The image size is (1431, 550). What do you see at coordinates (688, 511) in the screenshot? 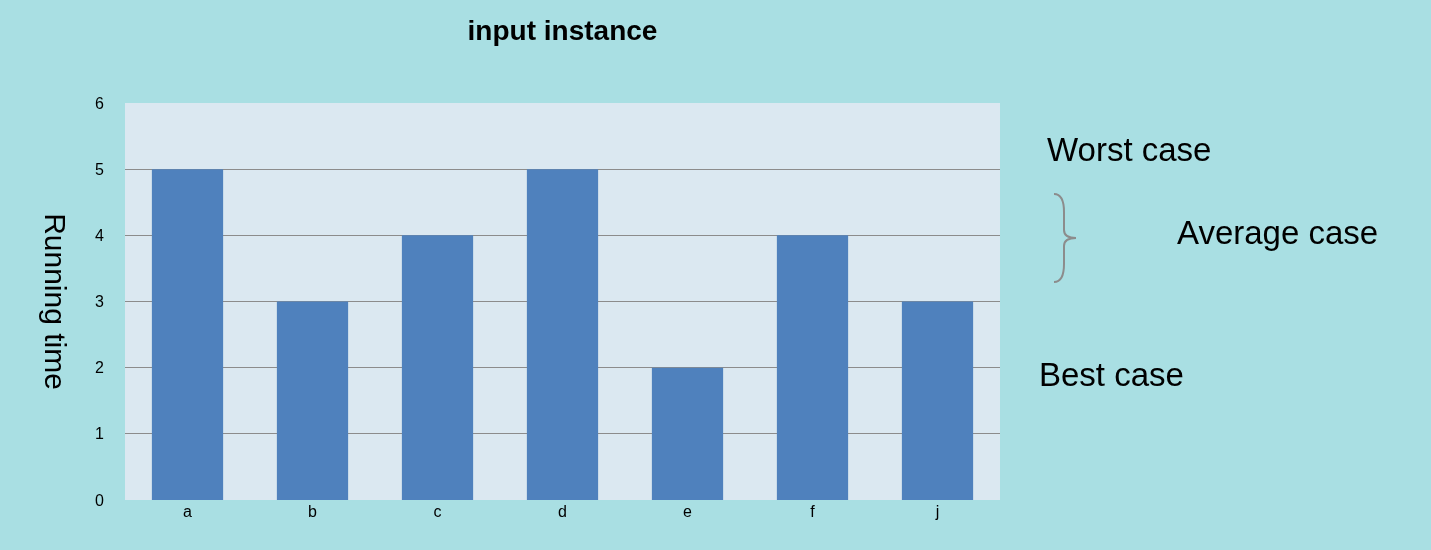
I see `x-tick-label: e` at bounding box center [688, 511].